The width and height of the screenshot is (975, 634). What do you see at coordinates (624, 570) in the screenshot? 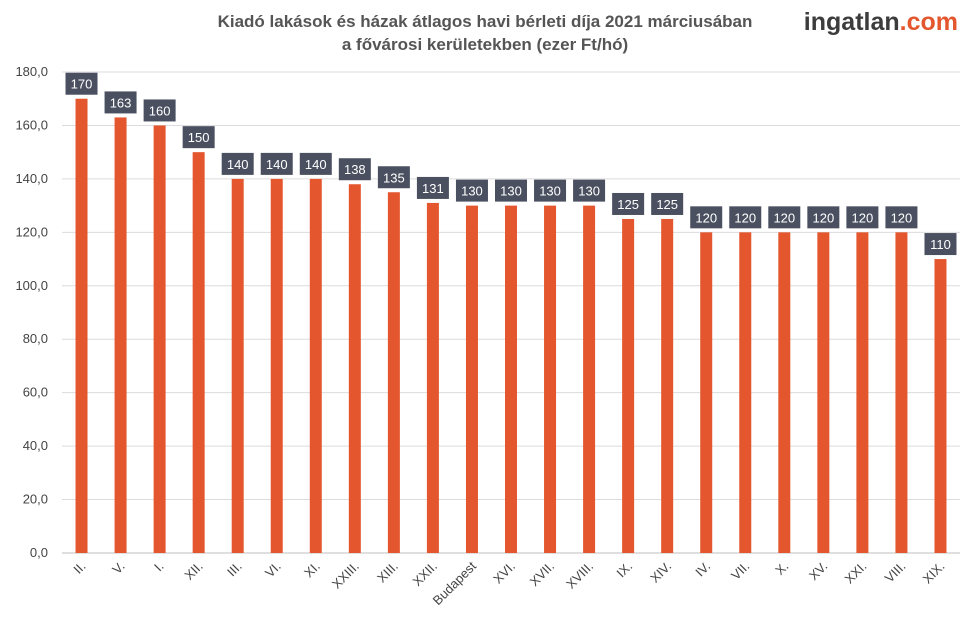
I see `x-category-label: IX.` at bounding box center [624, 570].